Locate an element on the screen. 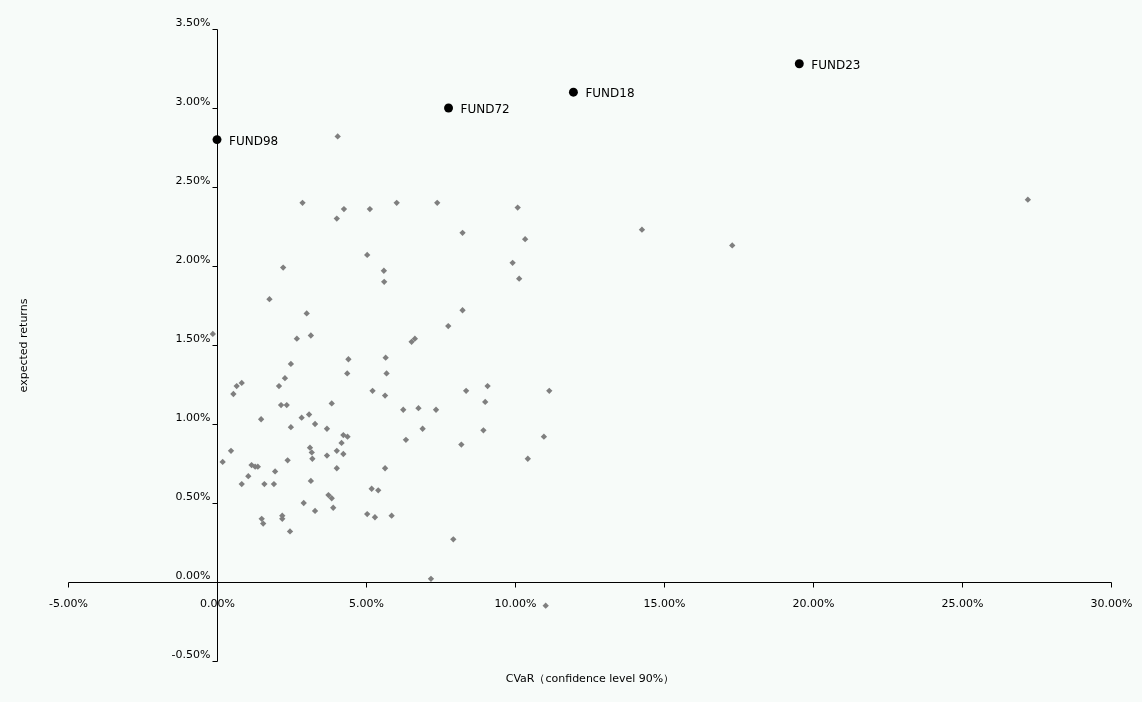 This screenshot has width=1142, height=702. data-label: FUND98 is located at coordinates (254, 140).